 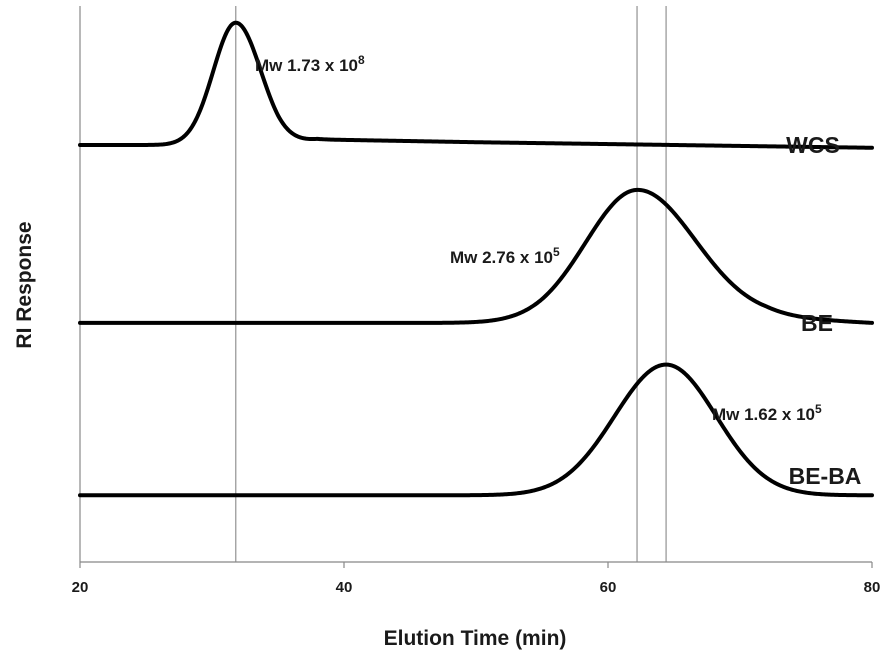 I want to click on series-label-be: BE, so click(x=817, y=323).